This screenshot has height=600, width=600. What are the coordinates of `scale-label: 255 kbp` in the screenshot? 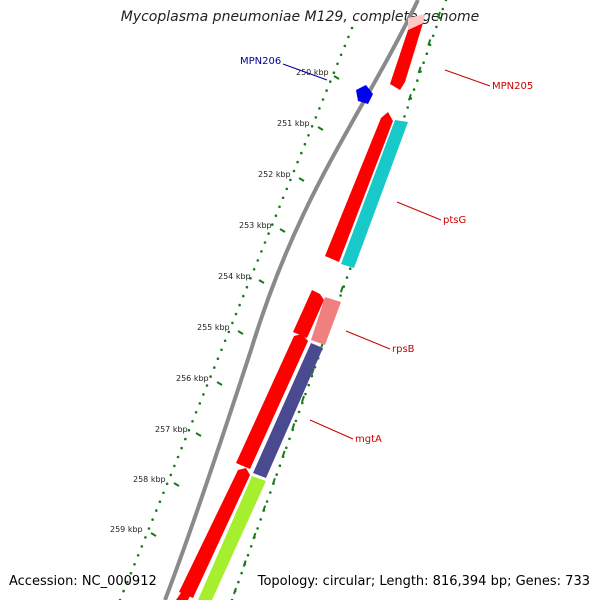 It's located at (213, 327).